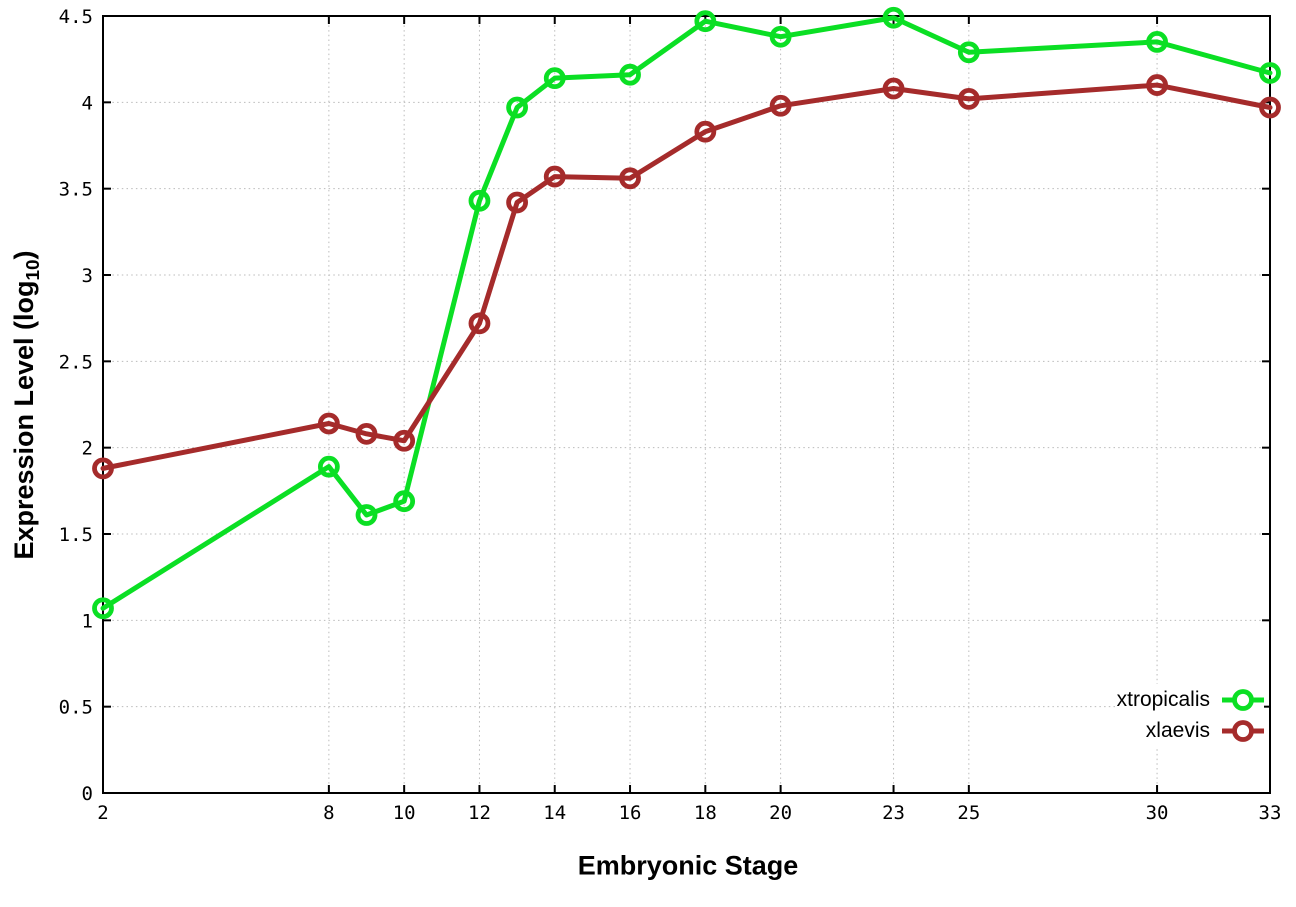 The image size is (1296, 907). Describe the element at coordinates (1163, 699) in the screenshot. I see `legend-label-xtropicalis: xtropicalis` at that location.